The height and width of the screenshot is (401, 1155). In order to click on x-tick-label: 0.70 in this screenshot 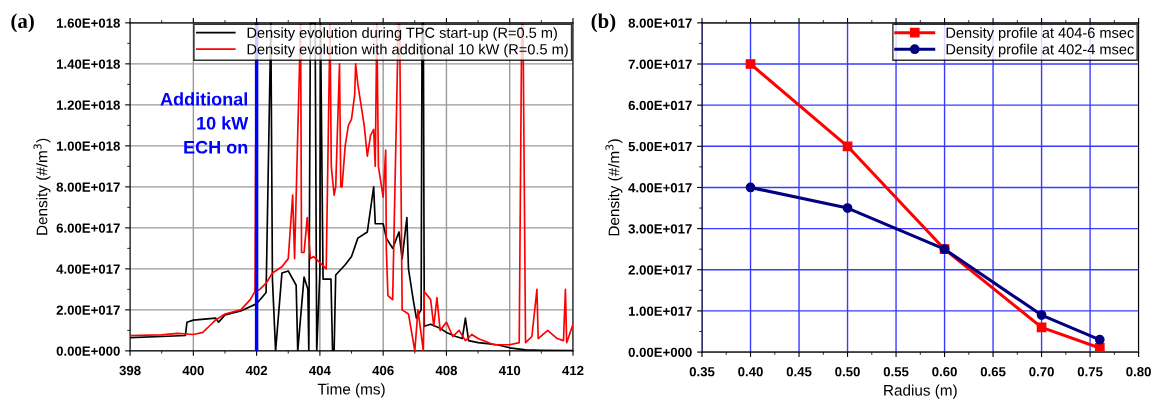, I will do `click(1041, 372)`.